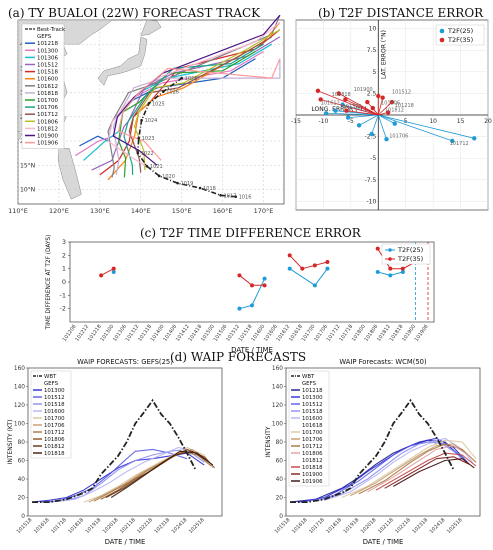 This screenshot has height=550, width=493. I want to click on legend-best-label: Best-Track, so click(51, 30).